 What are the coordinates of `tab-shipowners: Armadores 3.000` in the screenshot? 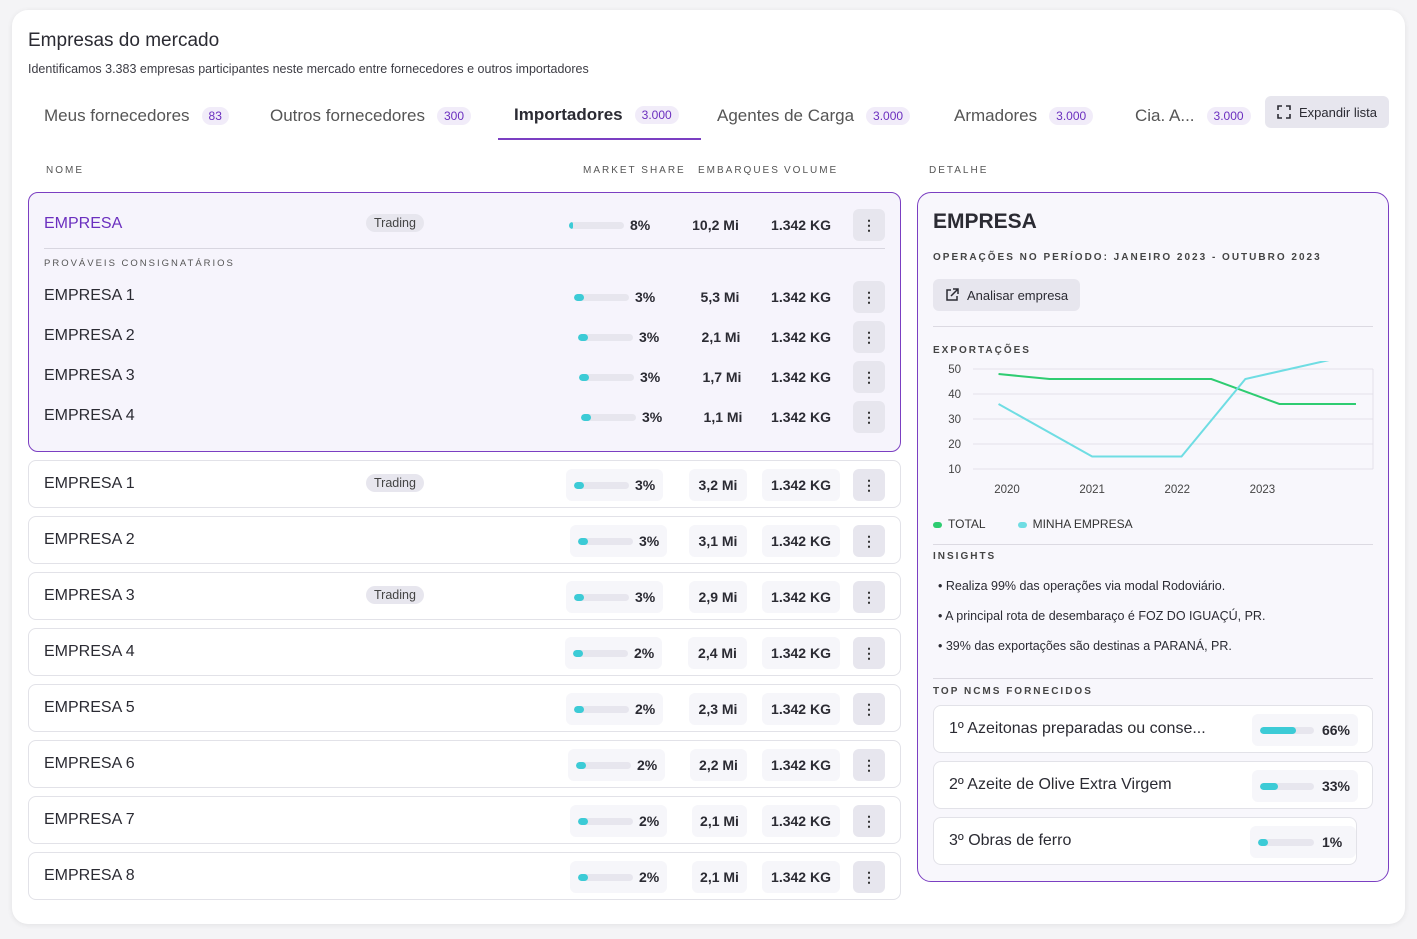 It's located at (1023, 116).